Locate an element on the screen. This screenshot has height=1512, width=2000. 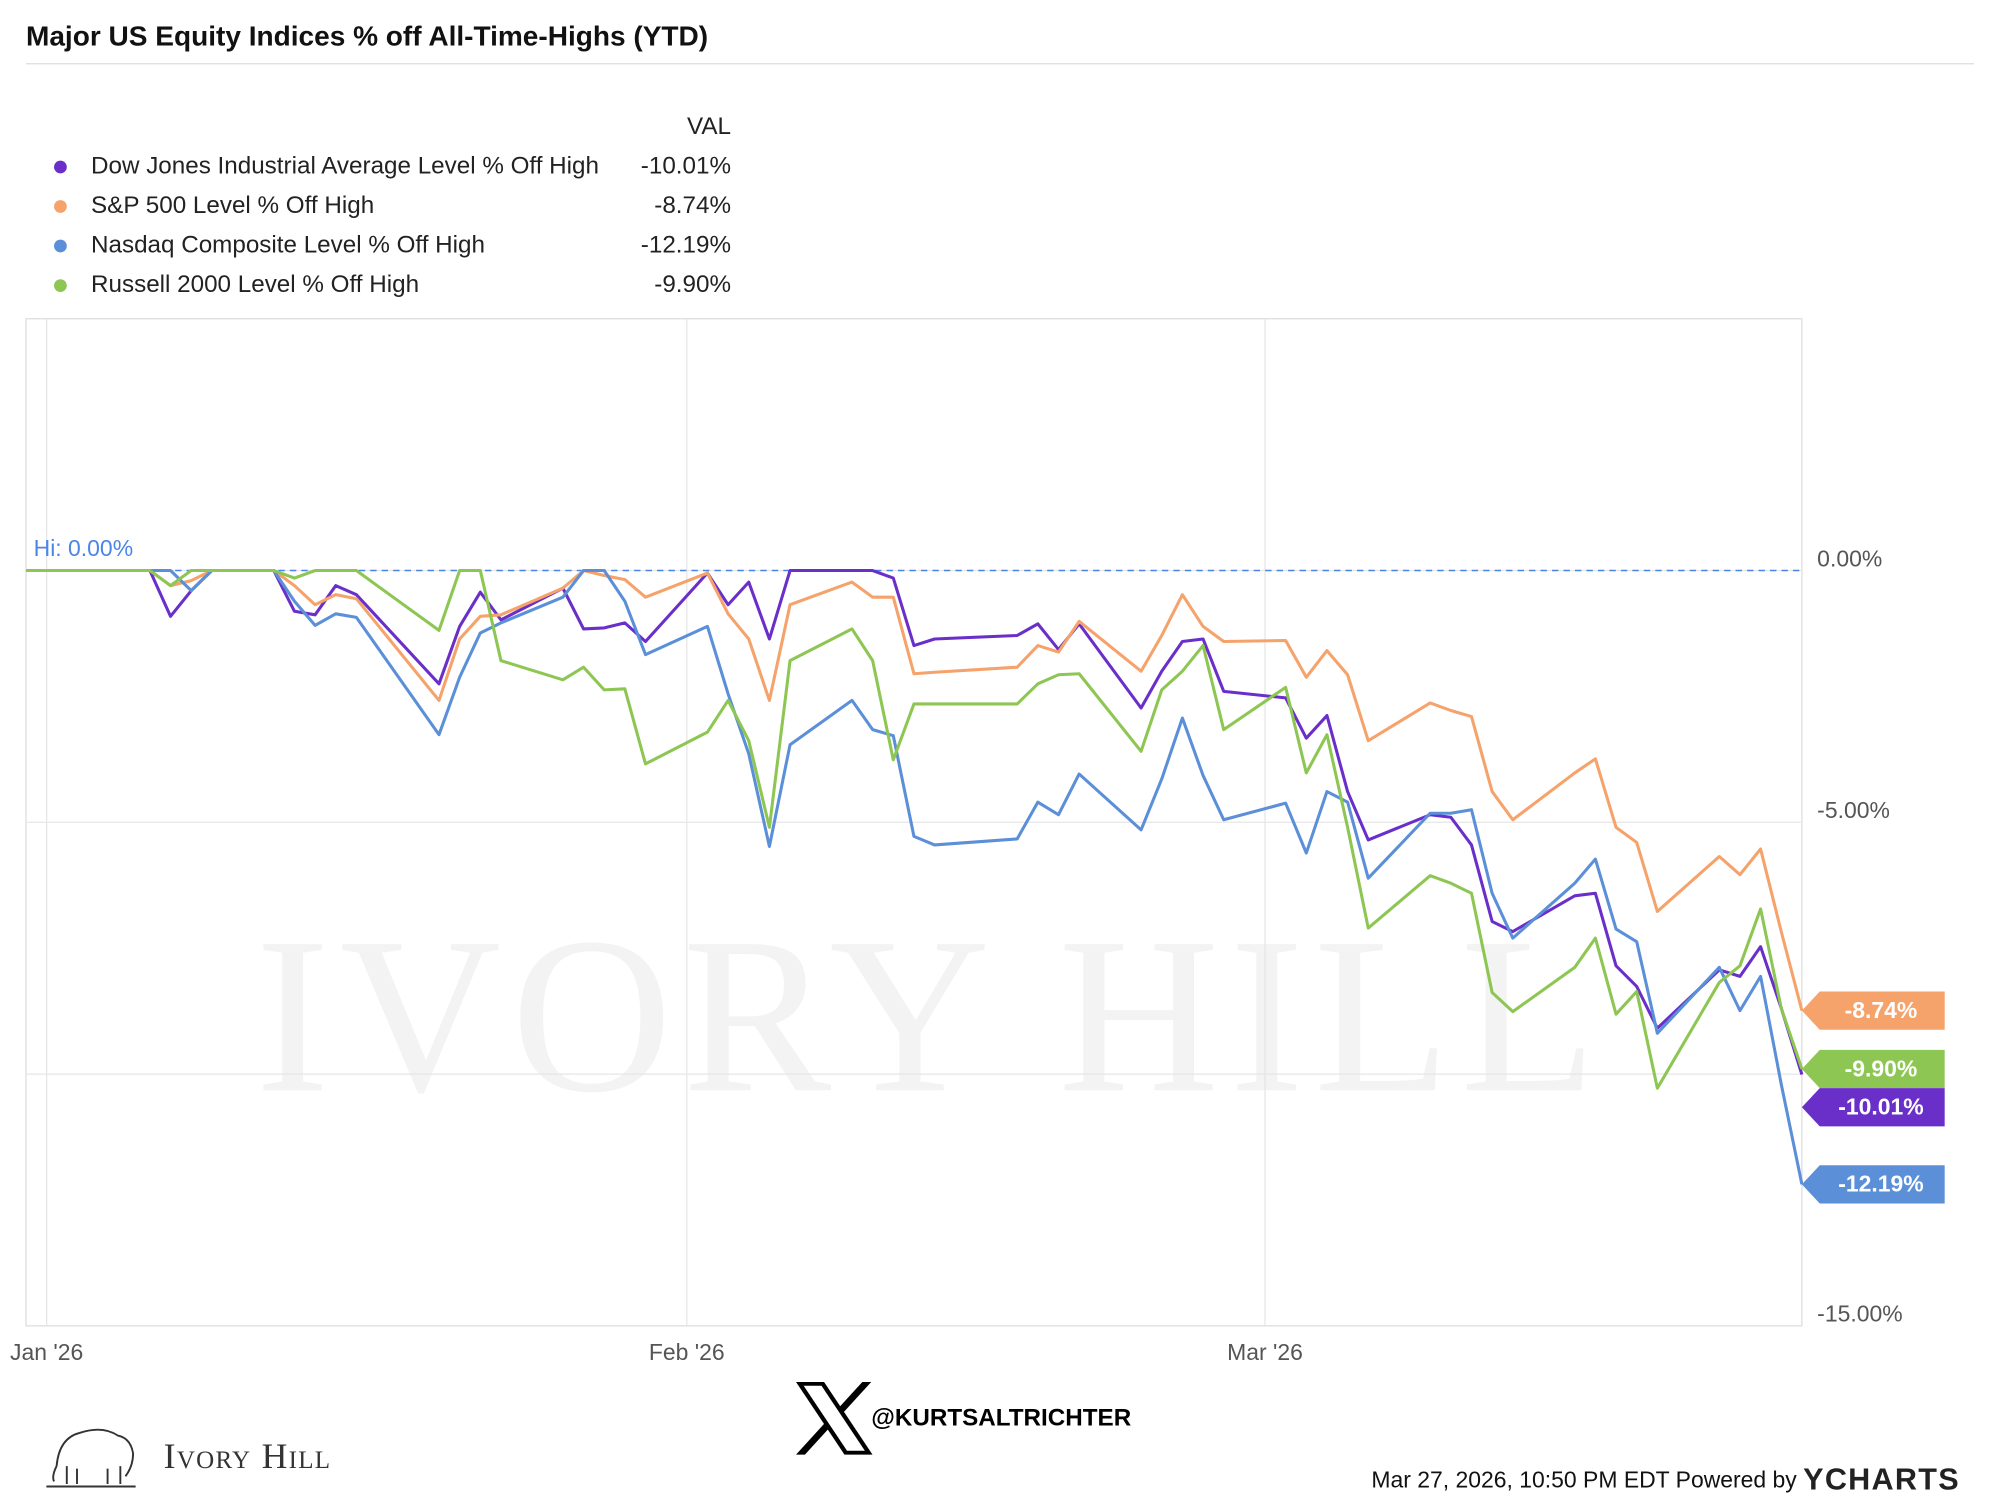
y-tick-label: -15.00% is located at coordinates (1859, 1314).